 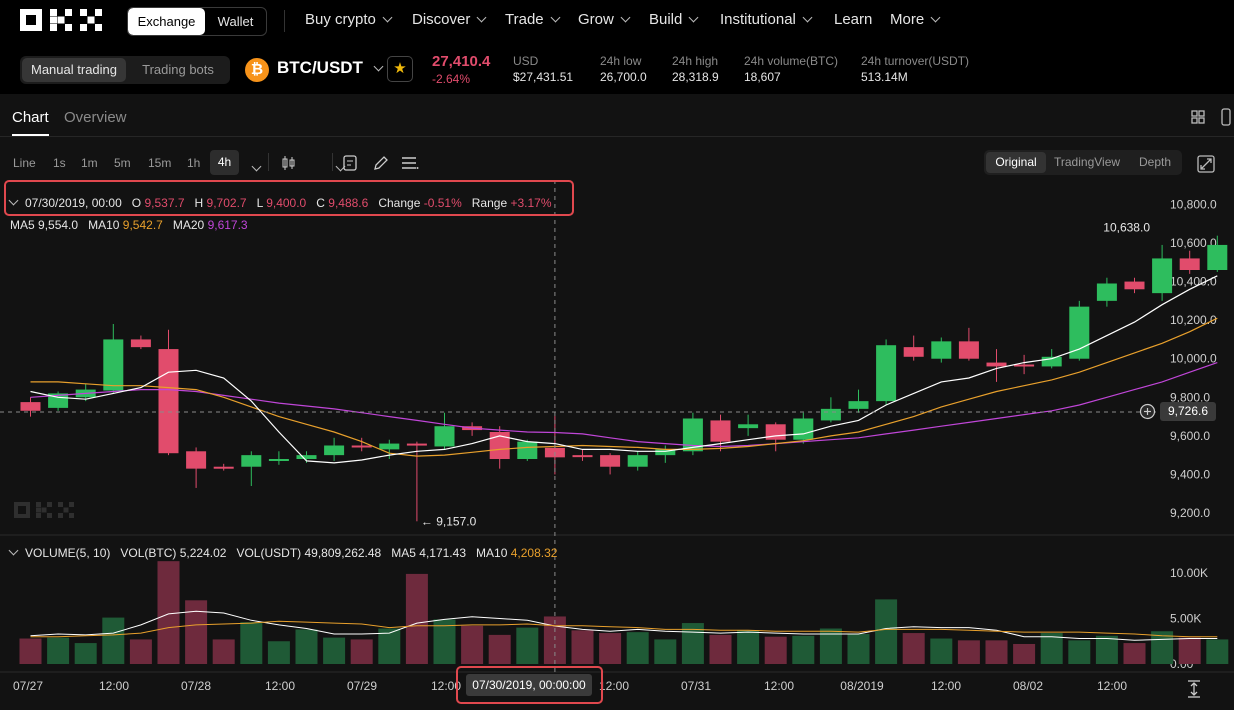 What do you see at coordinates (779, 686) in the screenshot?
I see `time-axis-label: 12:00` at bounding box center [779, 686].